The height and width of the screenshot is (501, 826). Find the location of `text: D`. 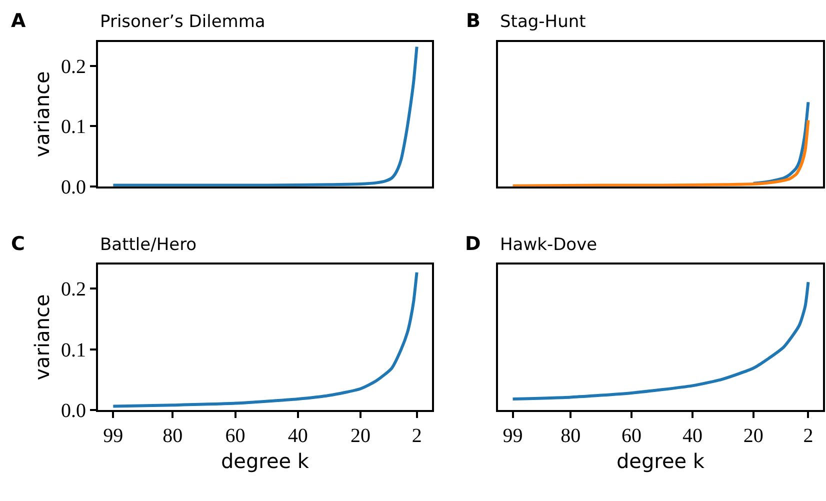

text: D is located at coordinates (473, 244).